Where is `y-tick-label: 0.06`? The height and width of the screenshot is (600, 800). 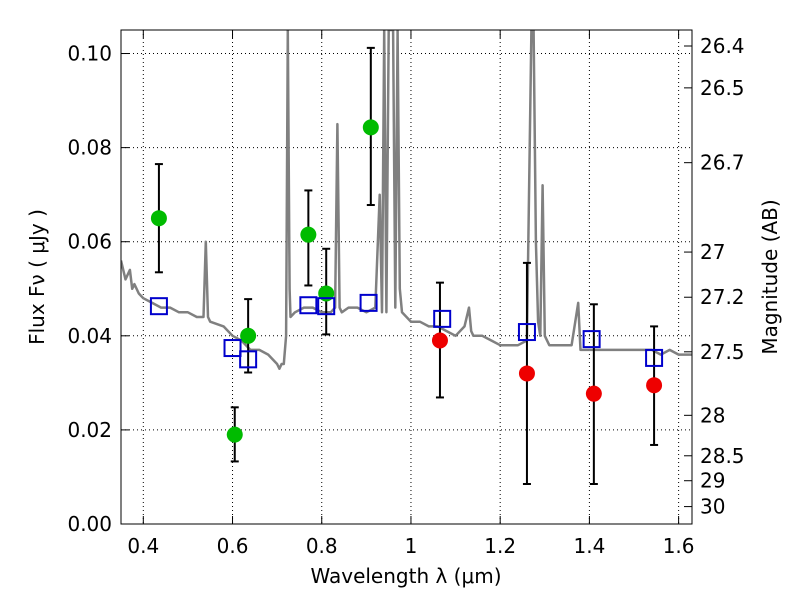
y-tick-label: 0.06 is located at coordinates (89, 242).